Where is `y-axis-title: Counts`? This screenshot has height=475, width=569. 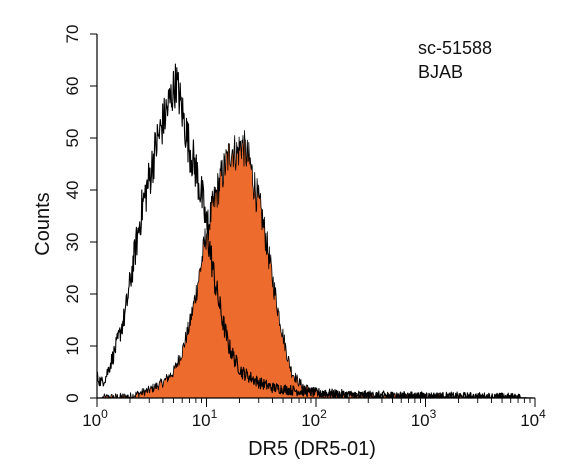
y-axis-title: Counts is located at coordinates (43, 223).